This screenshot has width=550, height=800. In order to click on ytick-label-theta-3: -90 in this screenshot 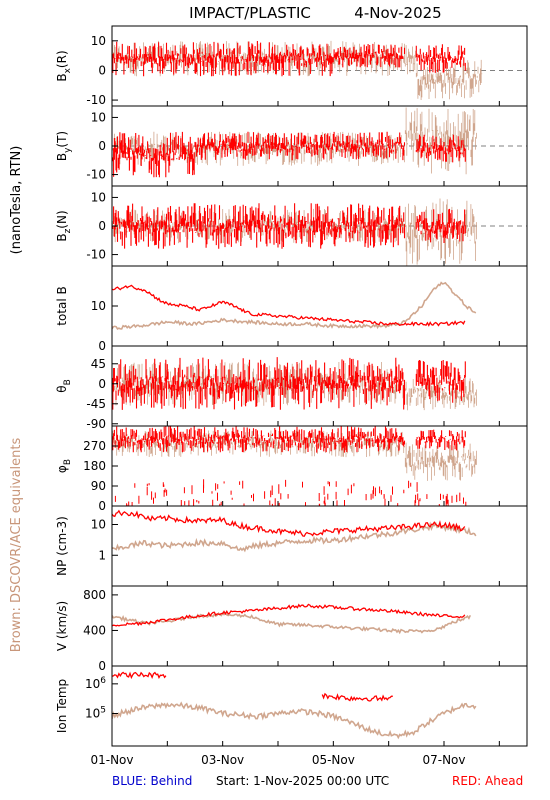, I will do `click(96, 424)`.